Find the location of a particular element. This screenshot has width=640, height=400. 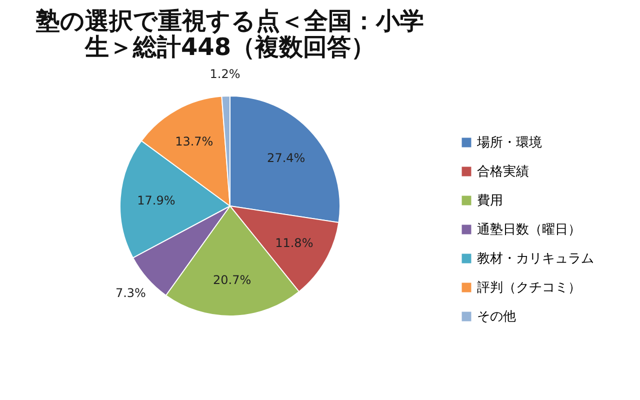

chart-title: 塾の選択で重視する点＜全国：小学生＞総計448（複数回答） is located at coordinates (229, 34).